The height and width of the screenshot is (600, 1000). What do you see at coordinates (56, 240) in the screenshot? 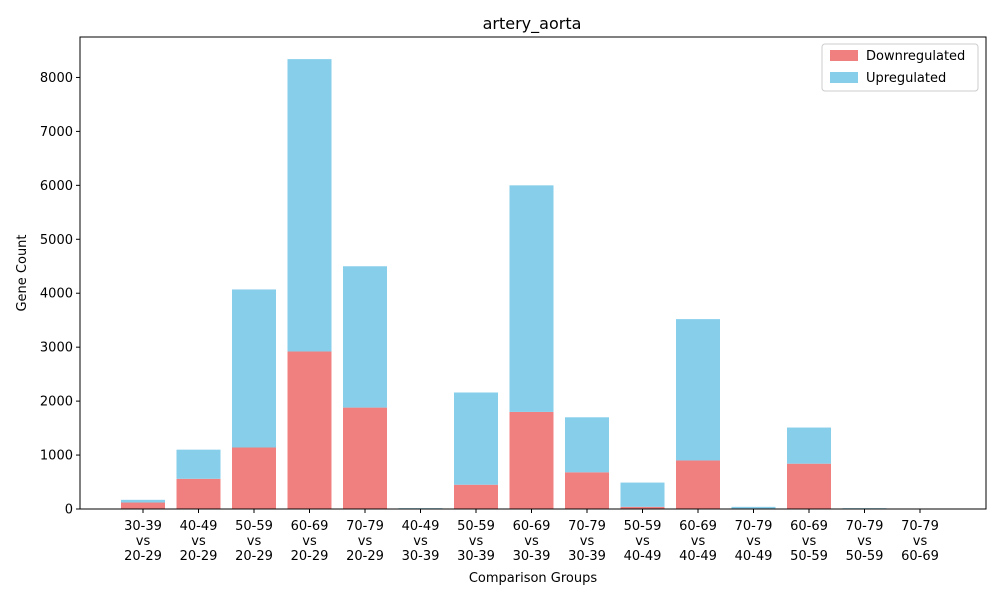
I see `y-tick-label: 5000` at bounding box center [56, 240].